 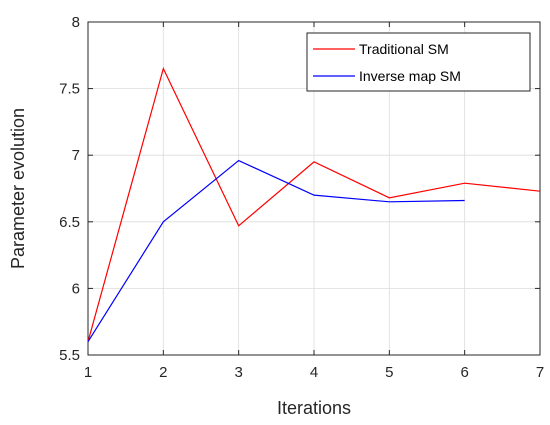 What do you see at coordinates (389, 372) in the screenshot?
I see `x-tick-label: 5` at bounding box center [389, 372].